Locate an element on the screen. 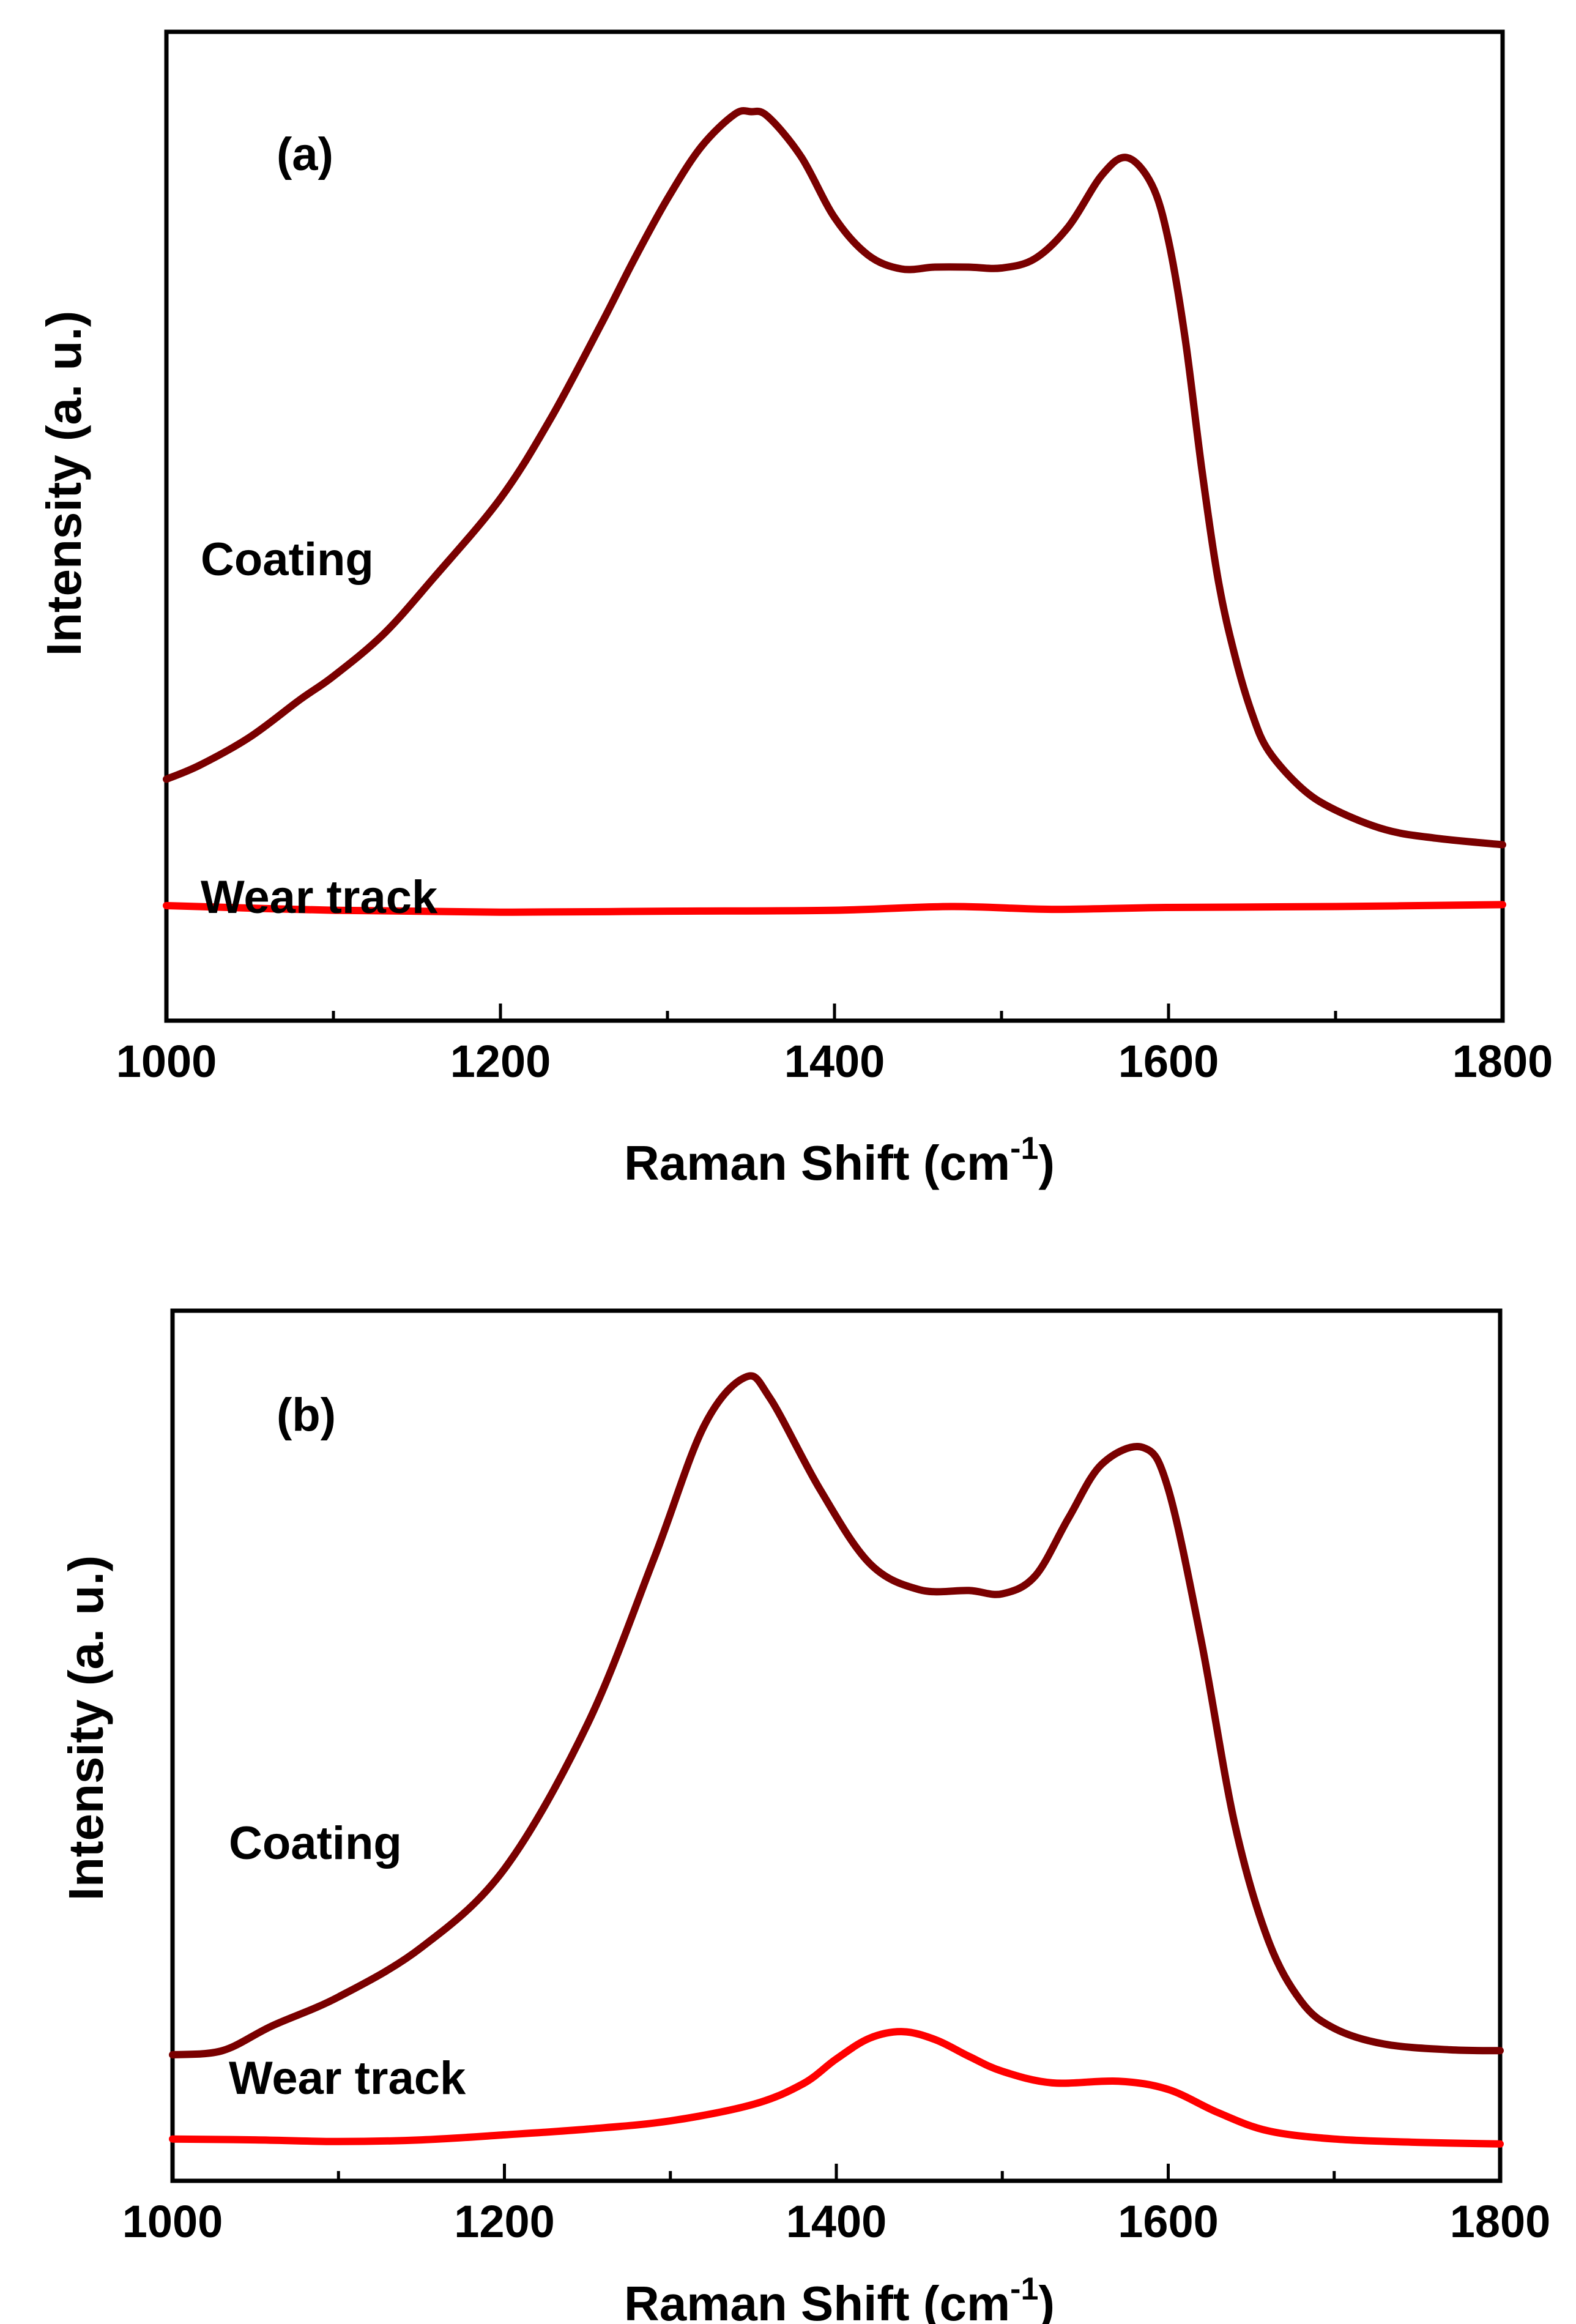 The image size is (1576, 2324). panel-a-y-axis-title: Intensity (a. u.) is located at coordinates (64, 484).